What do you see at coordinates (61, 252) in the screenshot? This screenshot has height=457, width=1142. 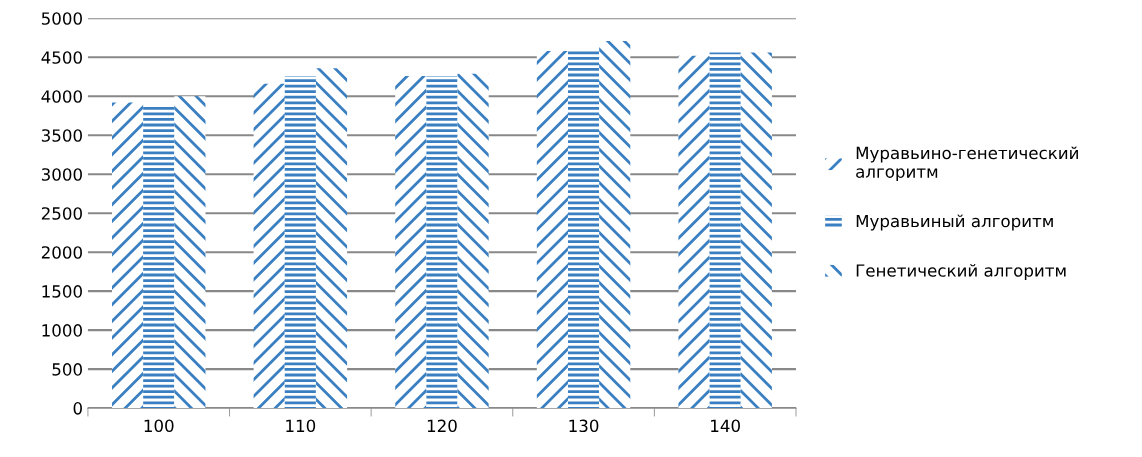 I see `y-tick-label: 2000` at bounding box center [61, 252].